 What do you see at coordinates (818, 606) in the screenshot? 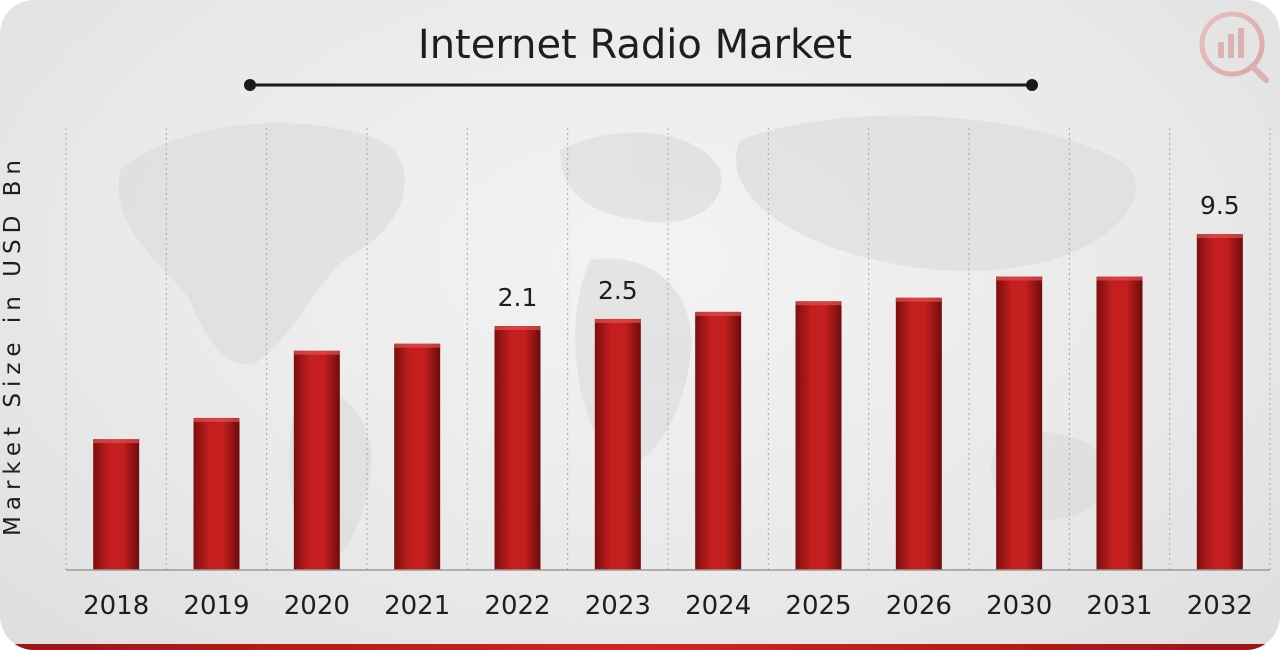
I see `x-tick-label: 2025` at bounding box center [818, 606].